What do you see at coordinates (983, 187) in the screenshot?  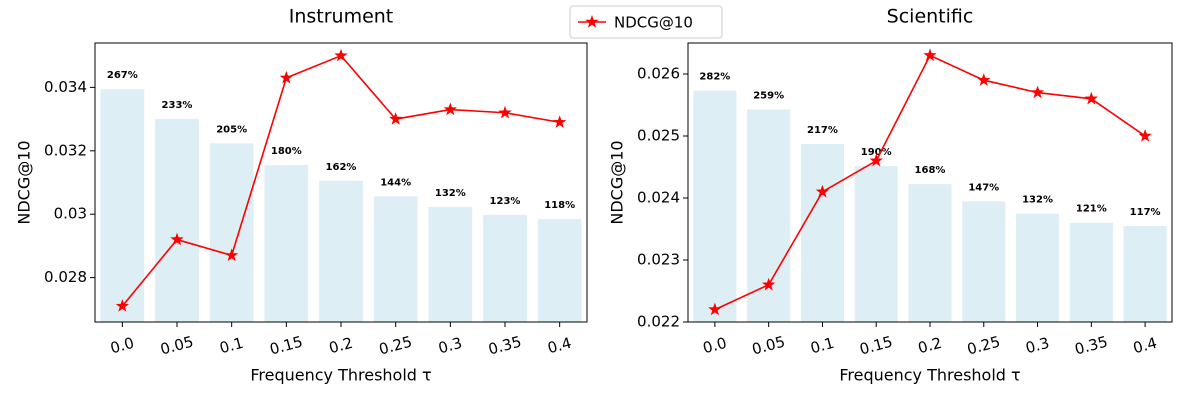 I see `bar-value-label: 147%` at bounding box center [983, 187].